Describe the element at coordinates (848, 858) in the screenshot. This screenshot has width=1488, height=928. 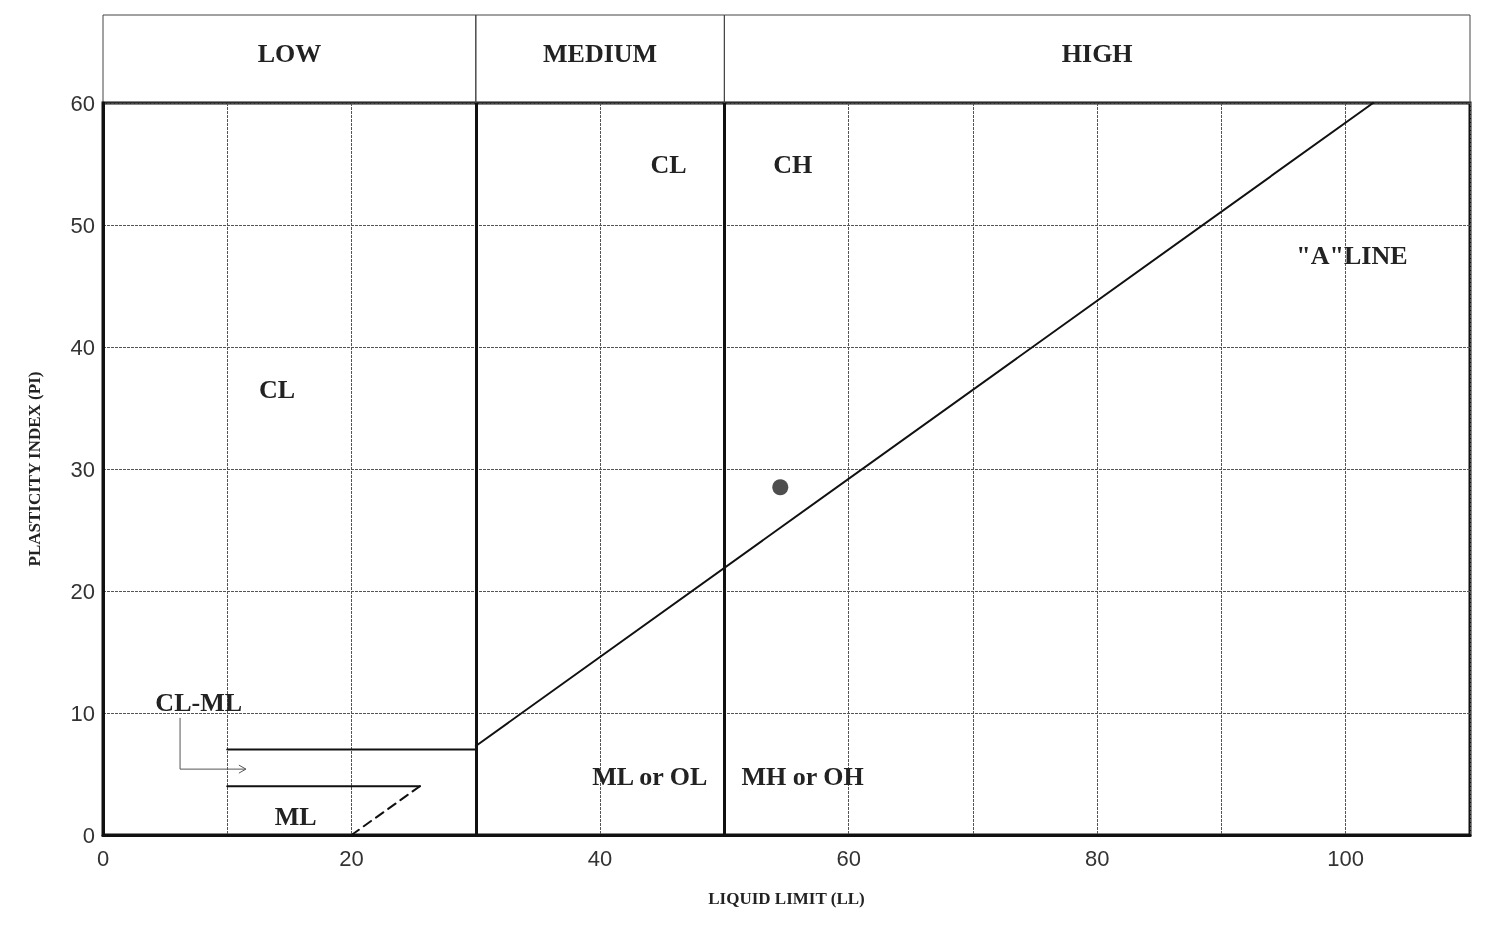
I see `x-tick-label: 60` at that location.